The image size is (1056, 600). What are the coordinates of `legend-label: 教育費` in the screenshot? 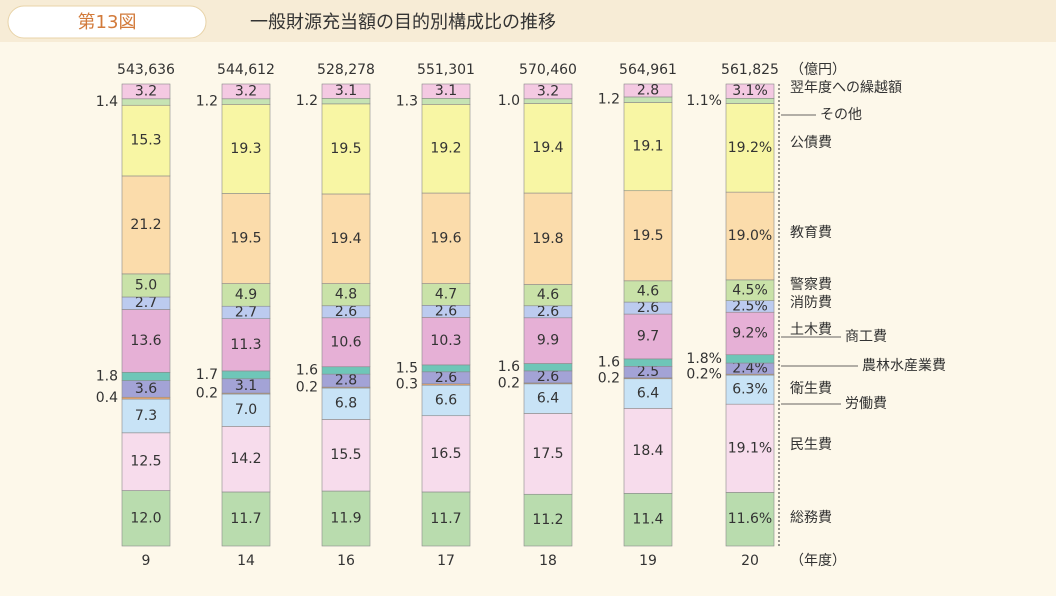 It's located at (811, 233).